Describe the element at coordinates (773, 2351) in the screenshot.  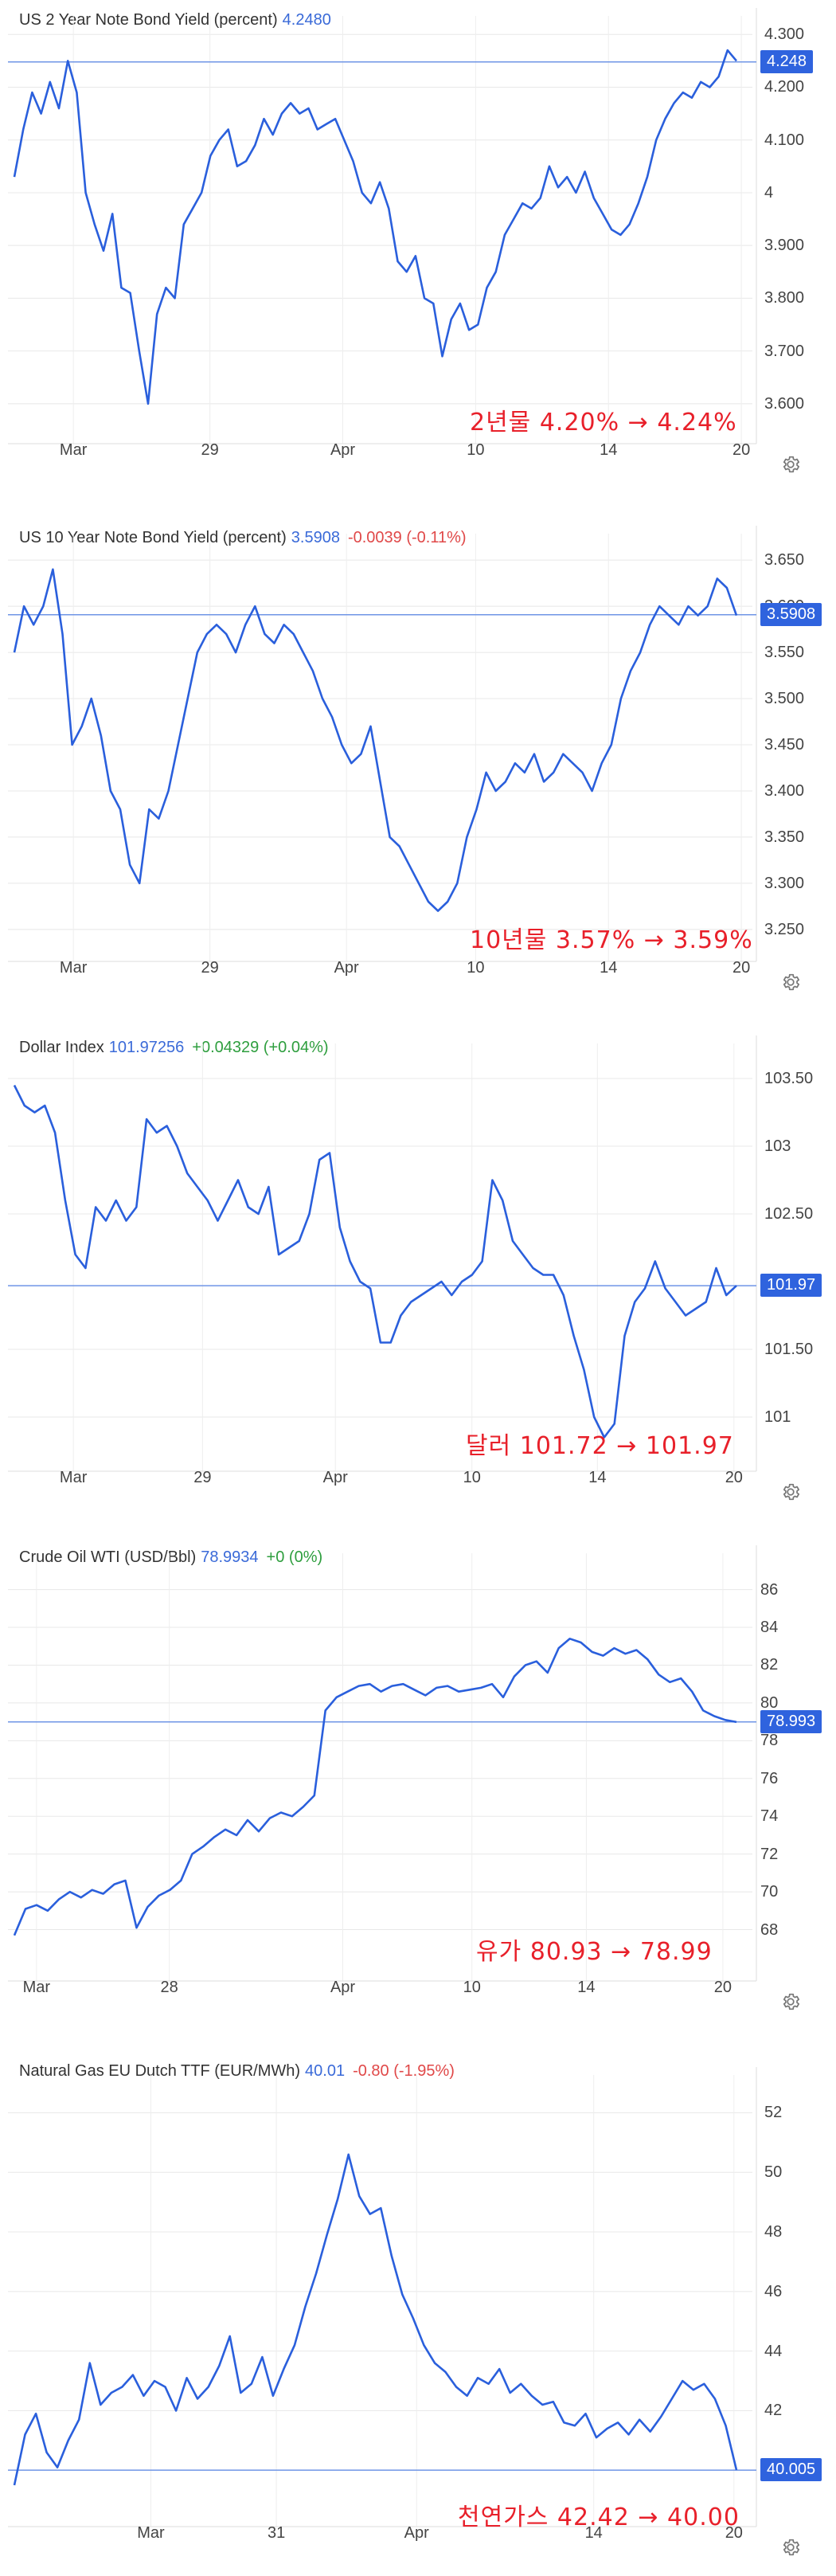
I see `y-tick-label: 44` at that location.